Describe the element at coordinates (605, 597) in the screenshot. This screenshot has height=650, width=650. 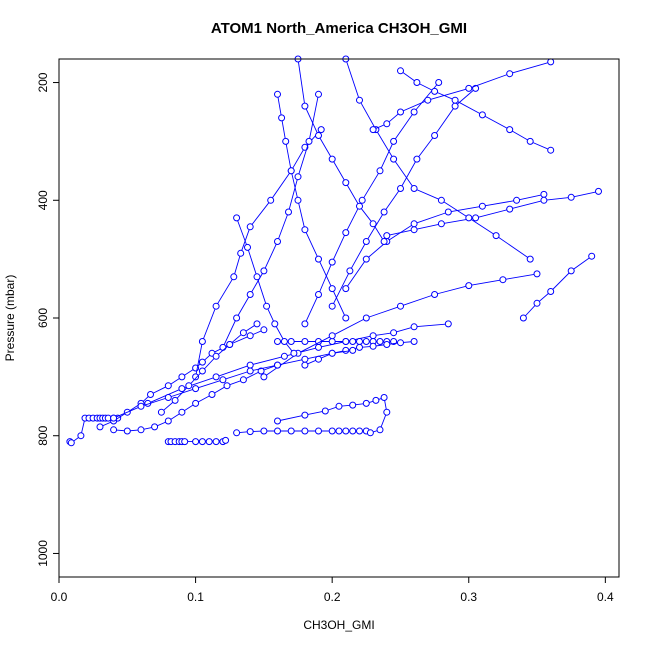
I see `x-tick-label: 0.4` at that location.